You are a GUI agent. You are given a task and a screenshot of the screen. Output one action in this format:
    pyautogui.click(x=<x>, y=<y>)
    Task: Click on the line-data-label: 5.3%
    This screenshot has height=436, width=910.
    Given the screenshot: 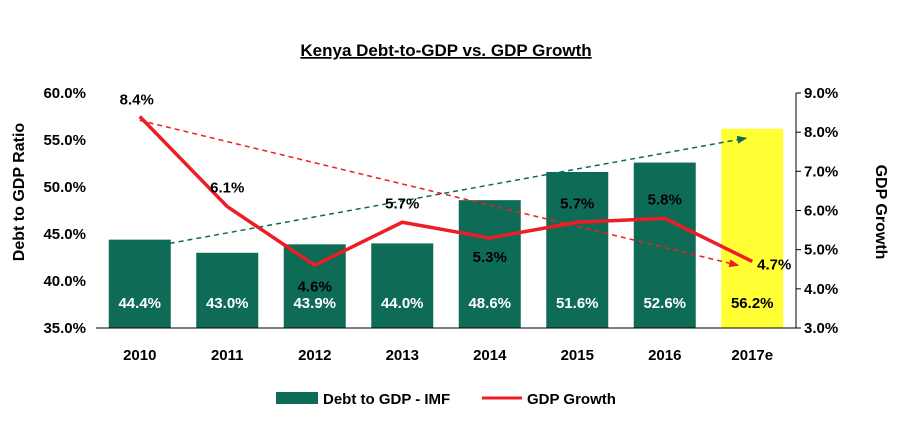 What is the action you would take?
    pyautogui.click(x=490, y=257)
    